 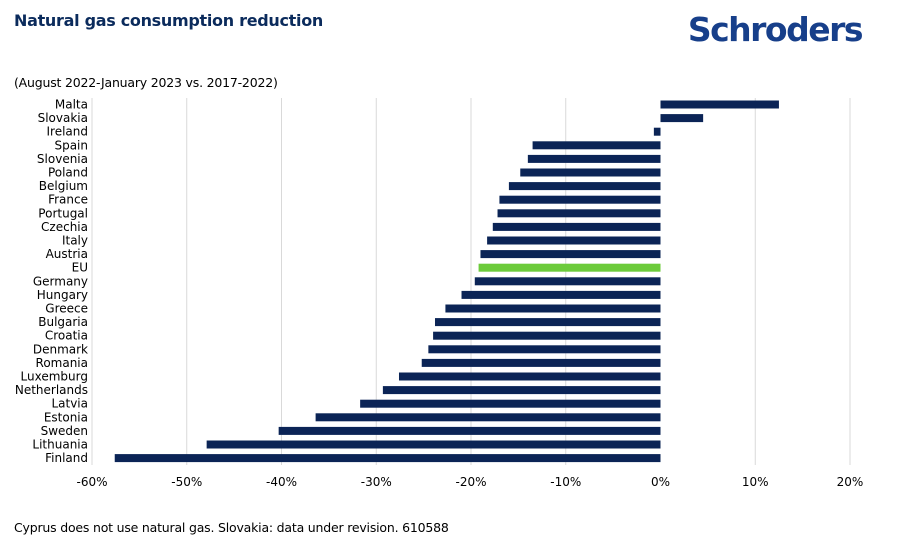 What do you see at coordinates (91, 482) in the screenshot?
I see `x-tick-label: -60%` at bounding box center [91, 482].